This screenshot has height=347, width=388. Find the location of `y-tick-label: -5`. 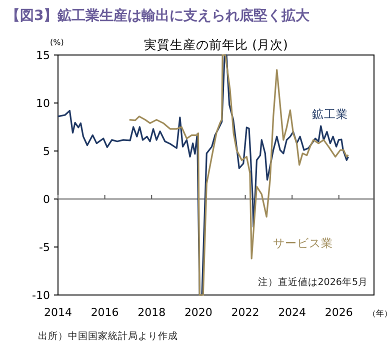

y-tick-label: -5 is located at coordinates (44, 247).